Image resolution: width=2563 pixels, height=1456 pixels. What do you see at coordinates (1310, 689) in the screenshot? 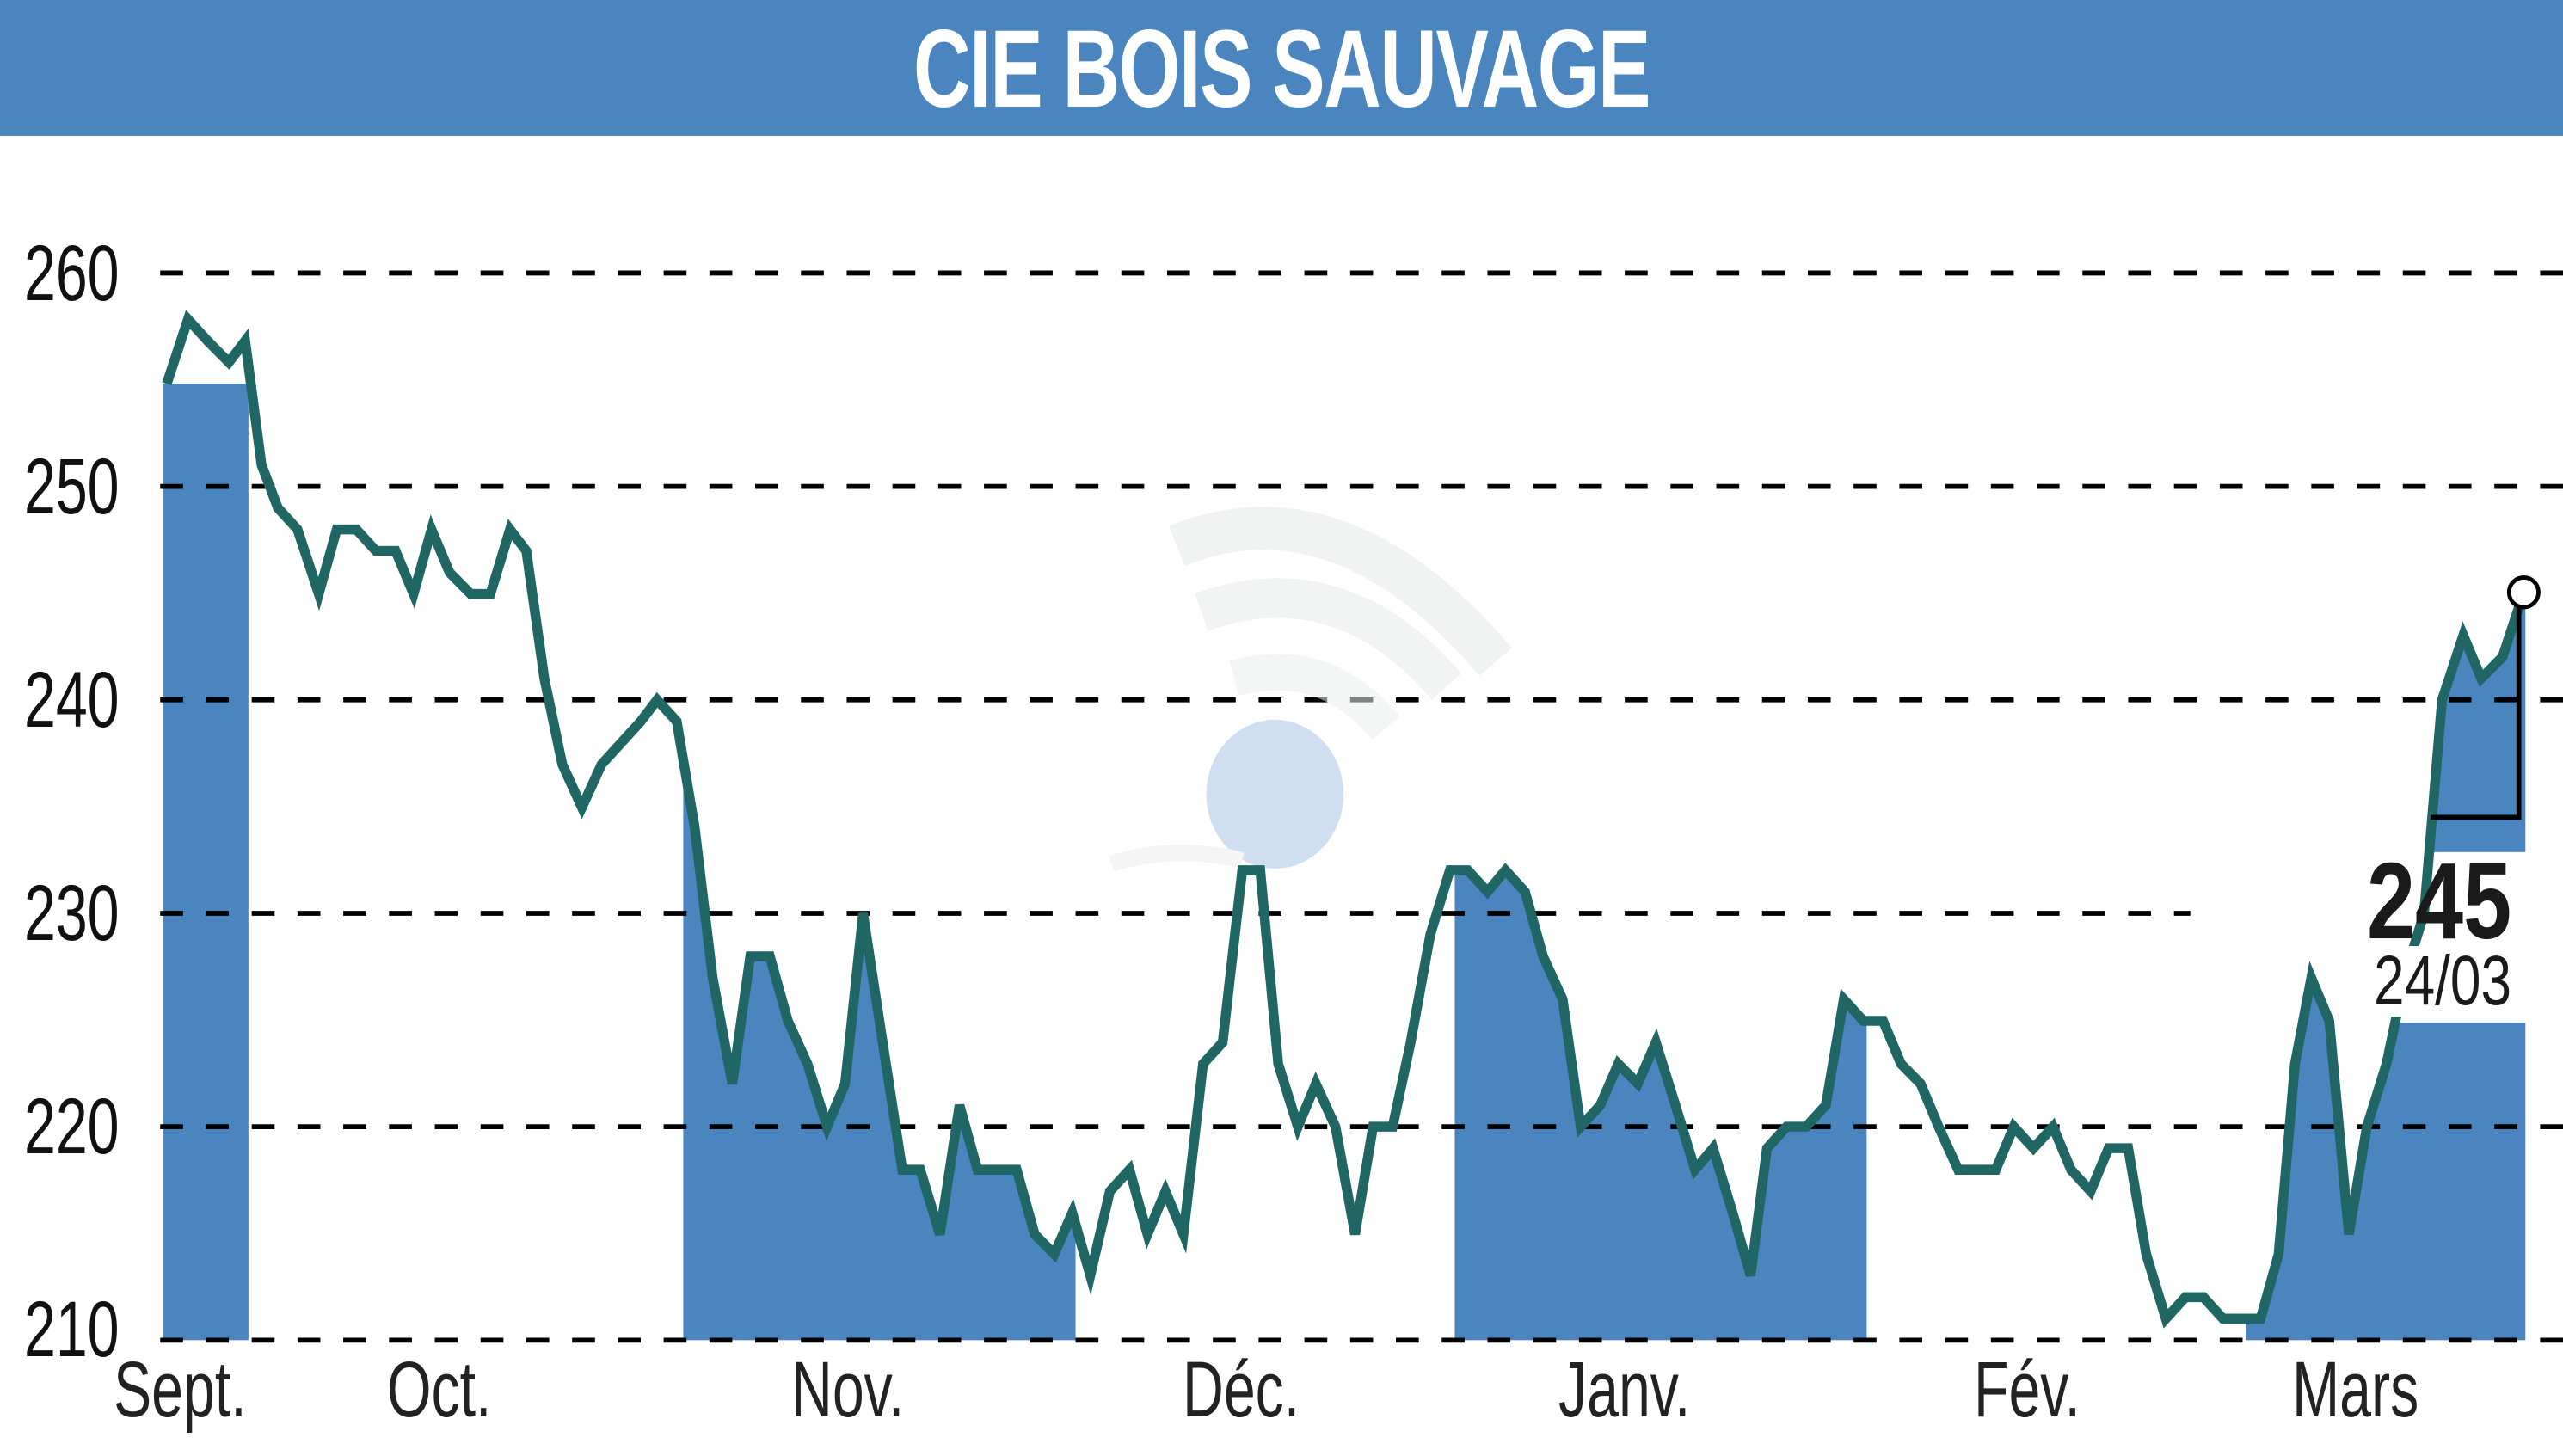
I see `watermark-icon` at bounding box center [1310, 689].